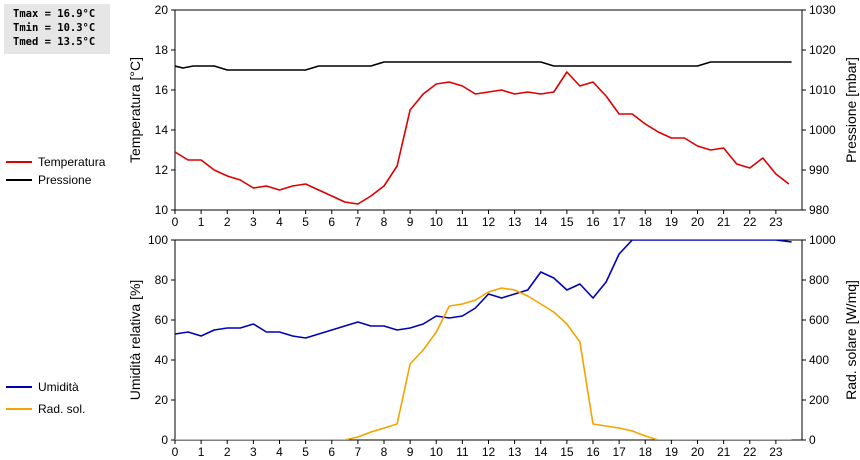 Image resolution: width=860 pixels, height=460 pixels. Describe the element at coordinates (483, 66) in the screenshot. I see `series-line-pressione` at that location.